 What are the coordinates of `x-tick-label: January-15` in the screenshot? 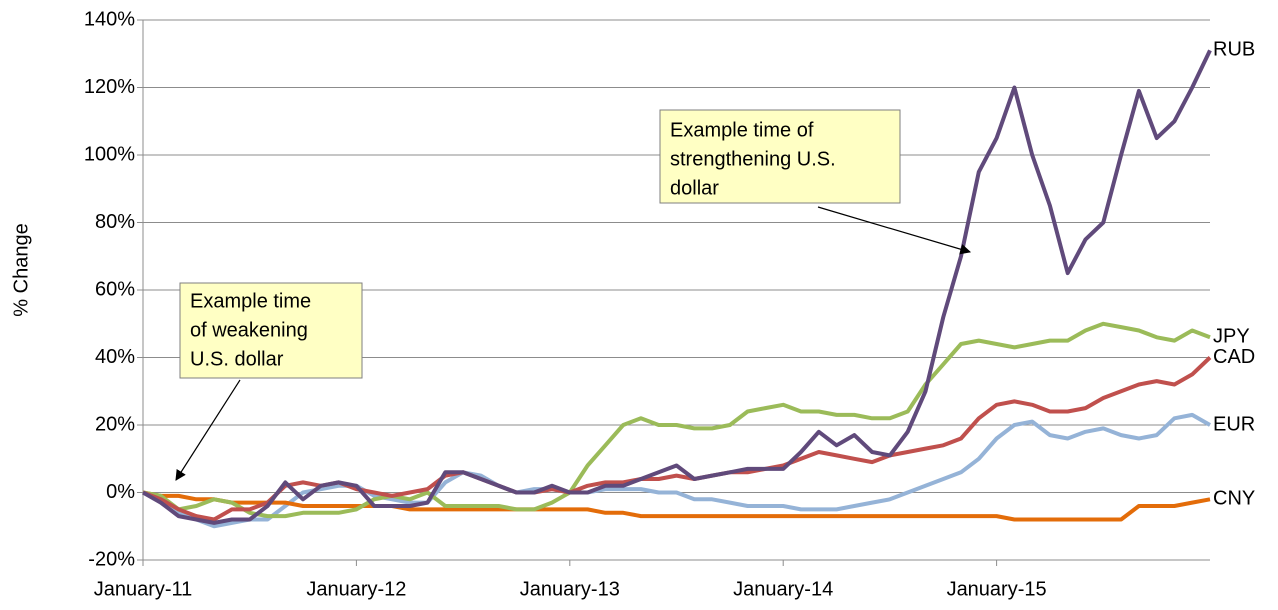 It's located at (997, 589).